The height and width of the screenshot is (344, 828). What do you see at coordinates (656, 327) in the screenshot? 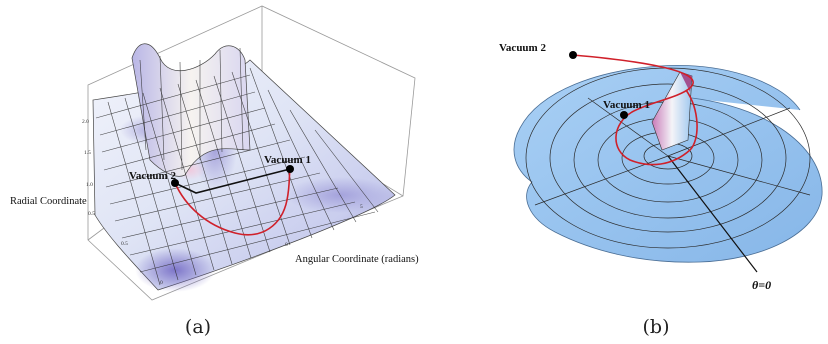
I see `caption-b: (b)` at bounding box center [656, 327].